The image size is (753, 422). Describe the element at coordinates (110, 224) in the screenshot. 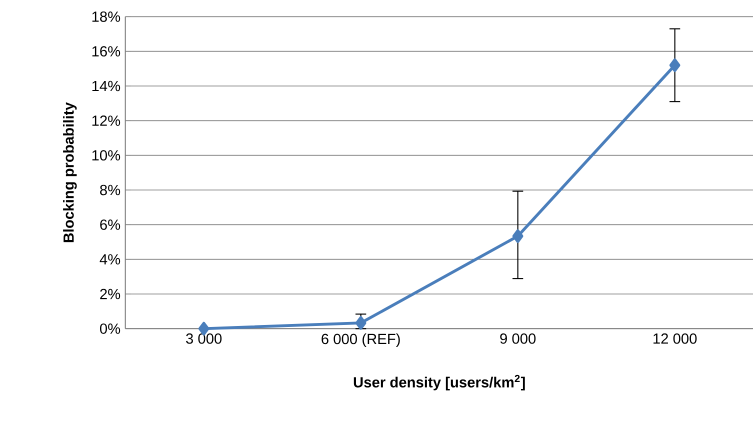

I see `y-tick-label: 6%` at that location.